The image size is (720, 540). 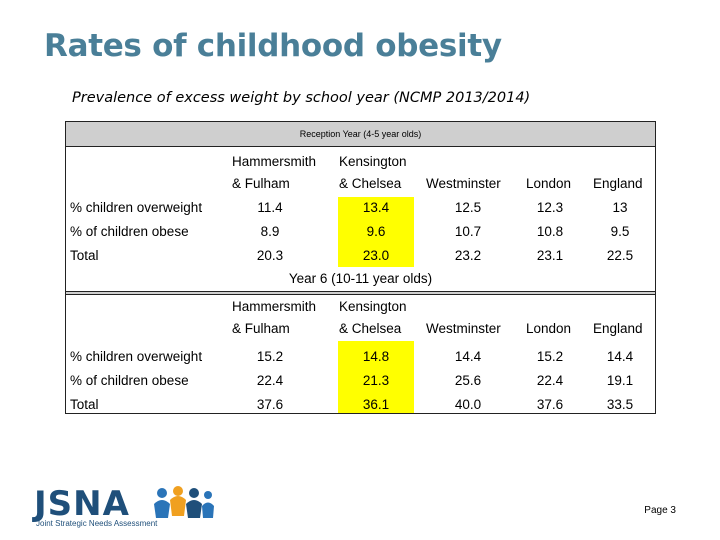 I want to click on reception-value: 9.6, so click(x=376, y=231).